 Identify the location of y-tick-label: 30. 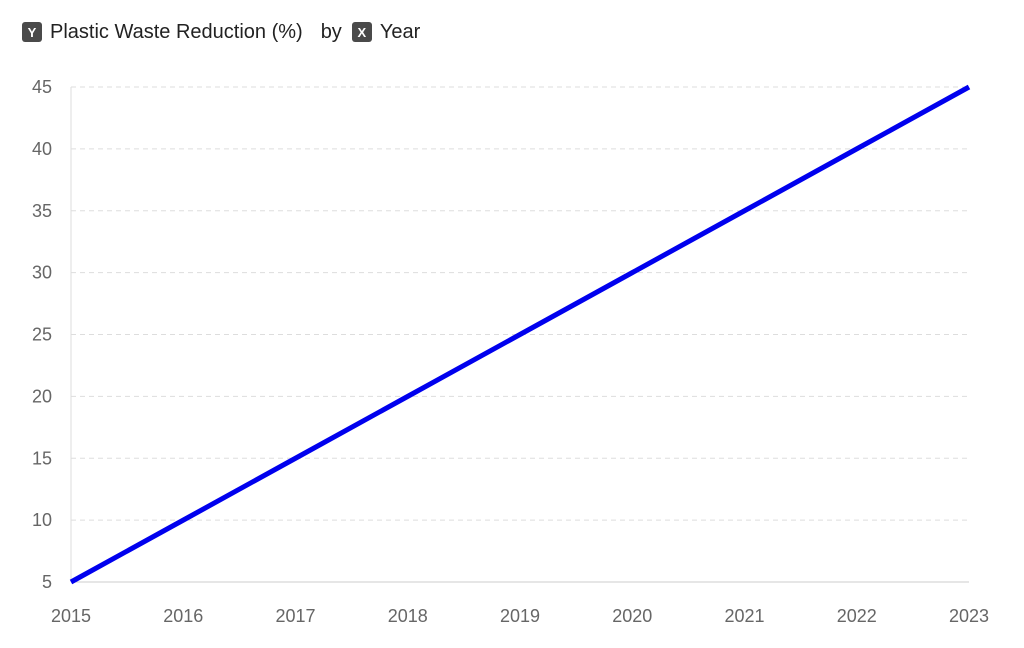
(42, 273).